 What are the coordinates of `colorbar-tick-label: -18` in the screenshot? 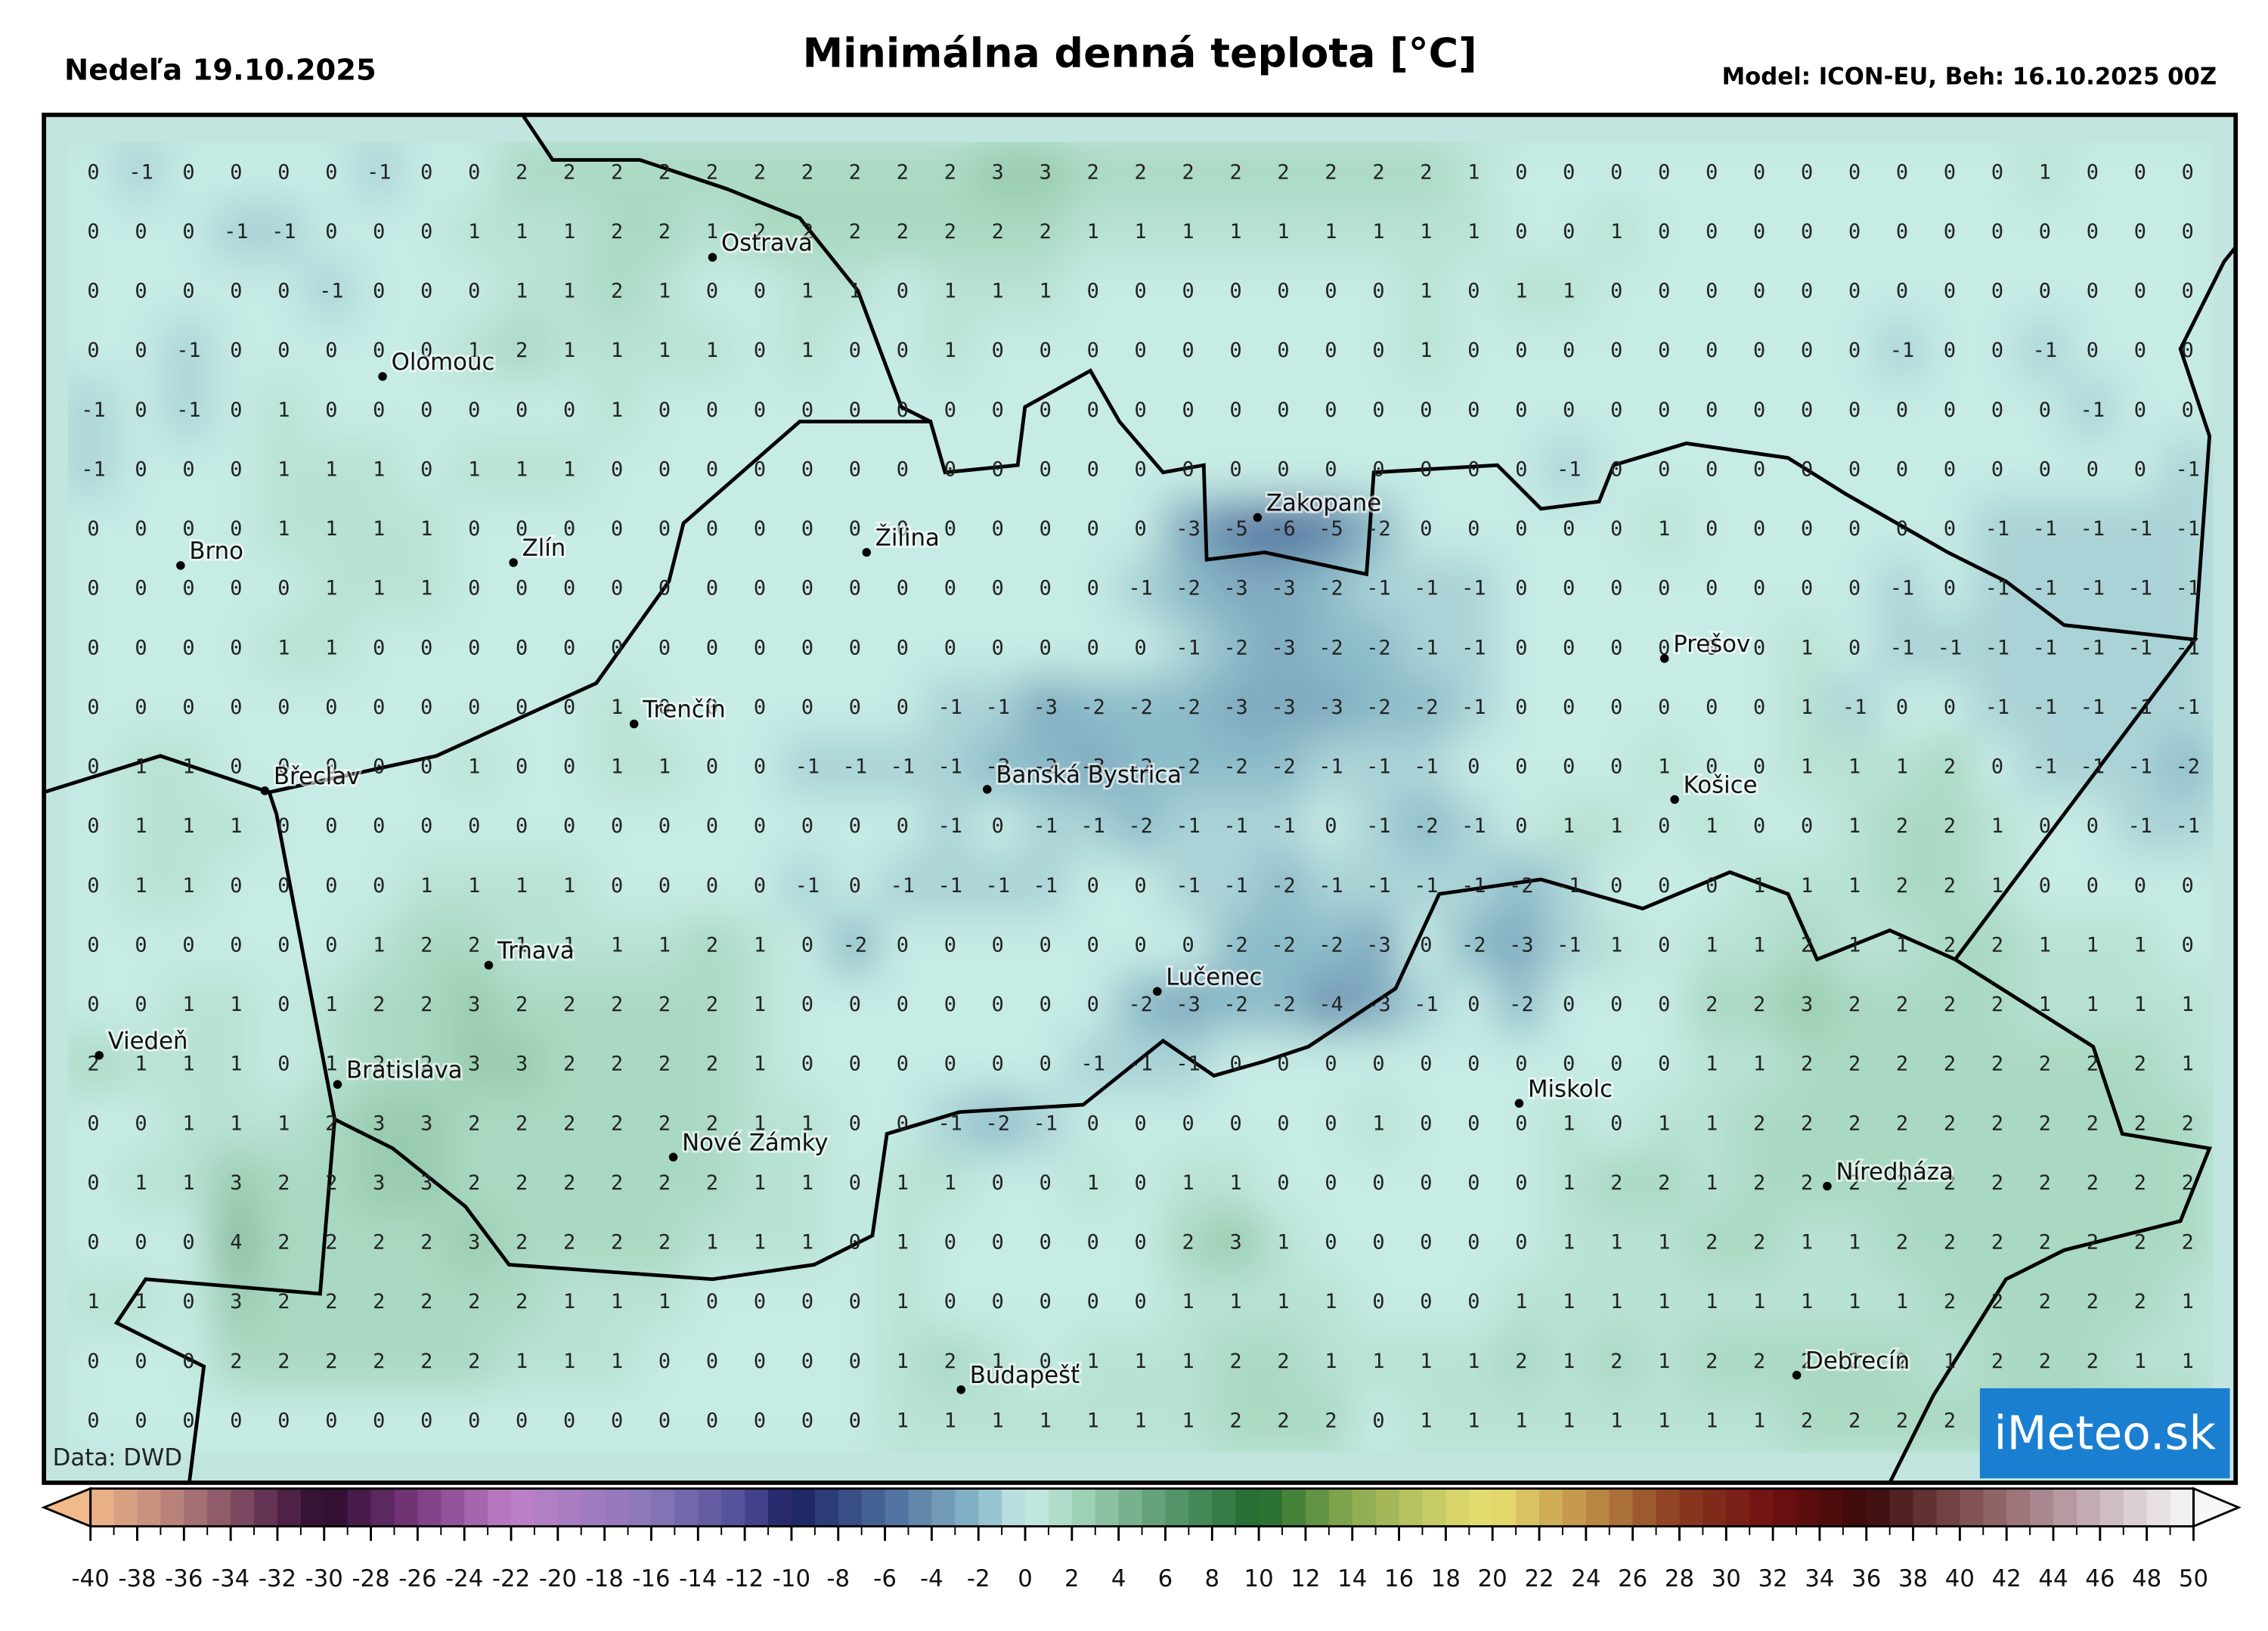 It's located at (605, 1578).